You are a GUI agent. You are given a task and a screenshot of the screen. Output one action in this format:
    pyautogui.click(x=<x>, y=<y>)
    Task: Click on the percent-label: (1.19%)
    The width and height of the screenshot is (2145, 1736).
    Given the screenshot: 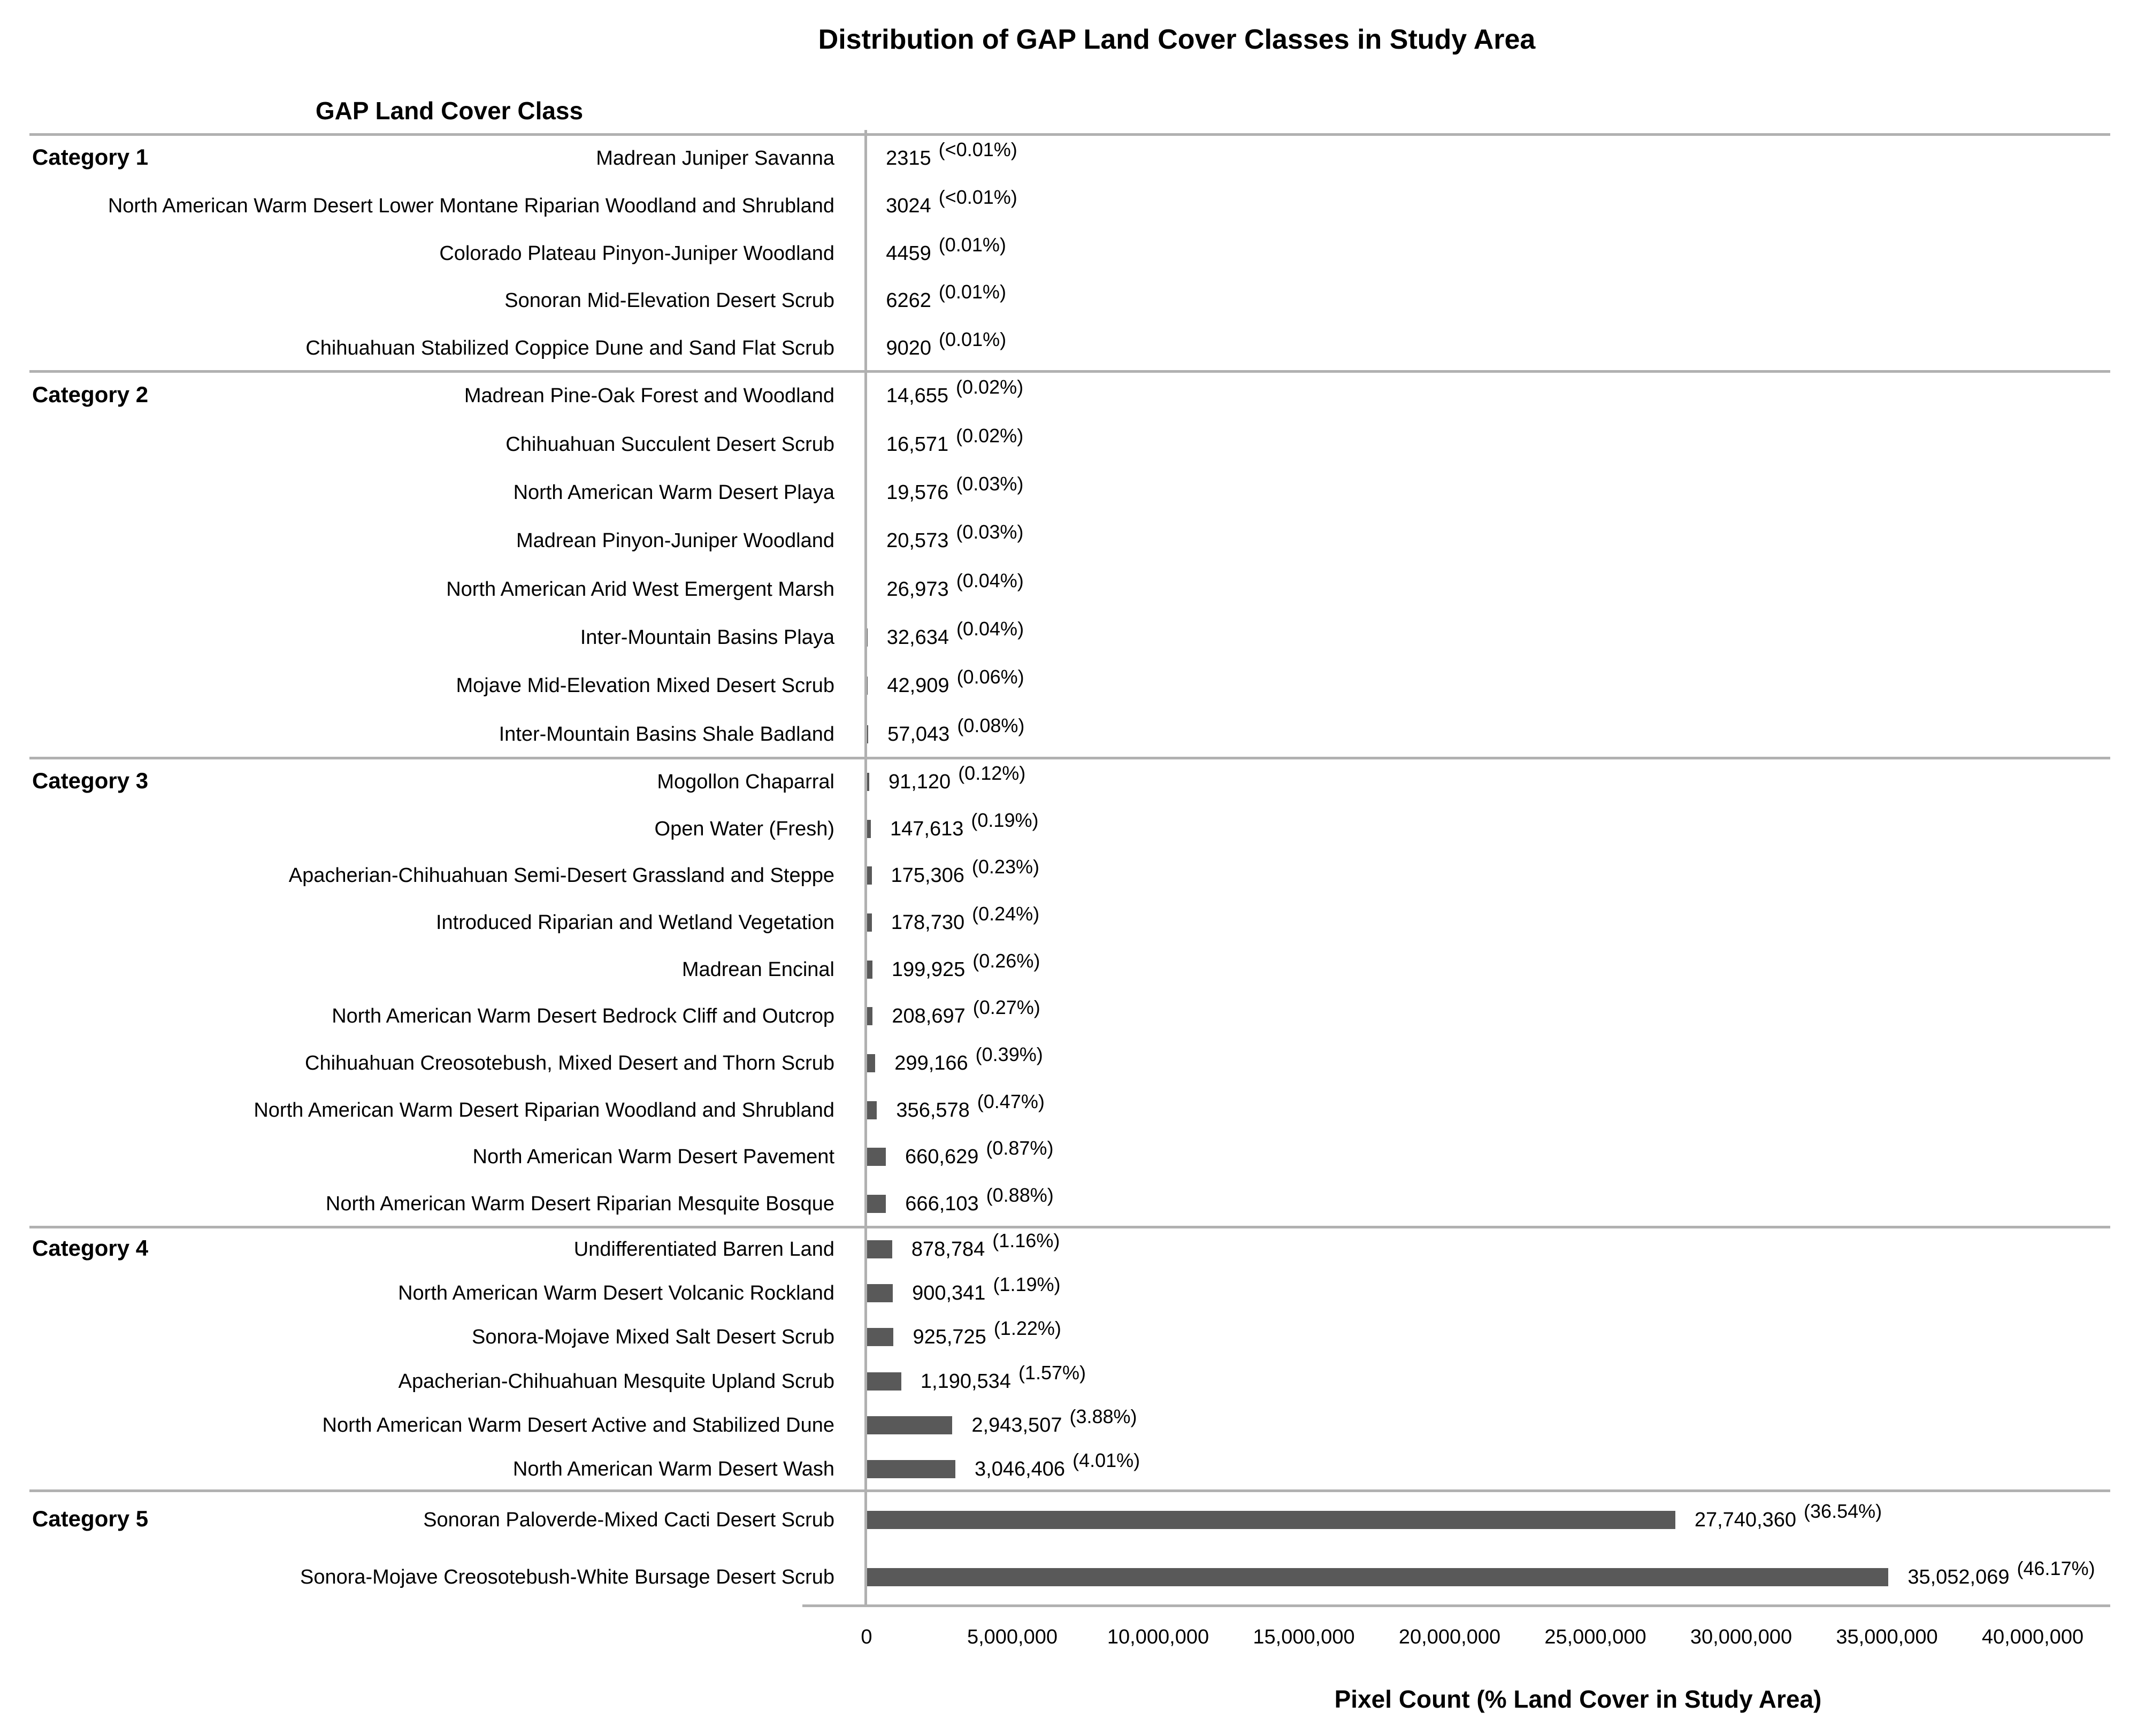 What is the action you would take?
    pyautogui.click(x=1027, y=1285)
    